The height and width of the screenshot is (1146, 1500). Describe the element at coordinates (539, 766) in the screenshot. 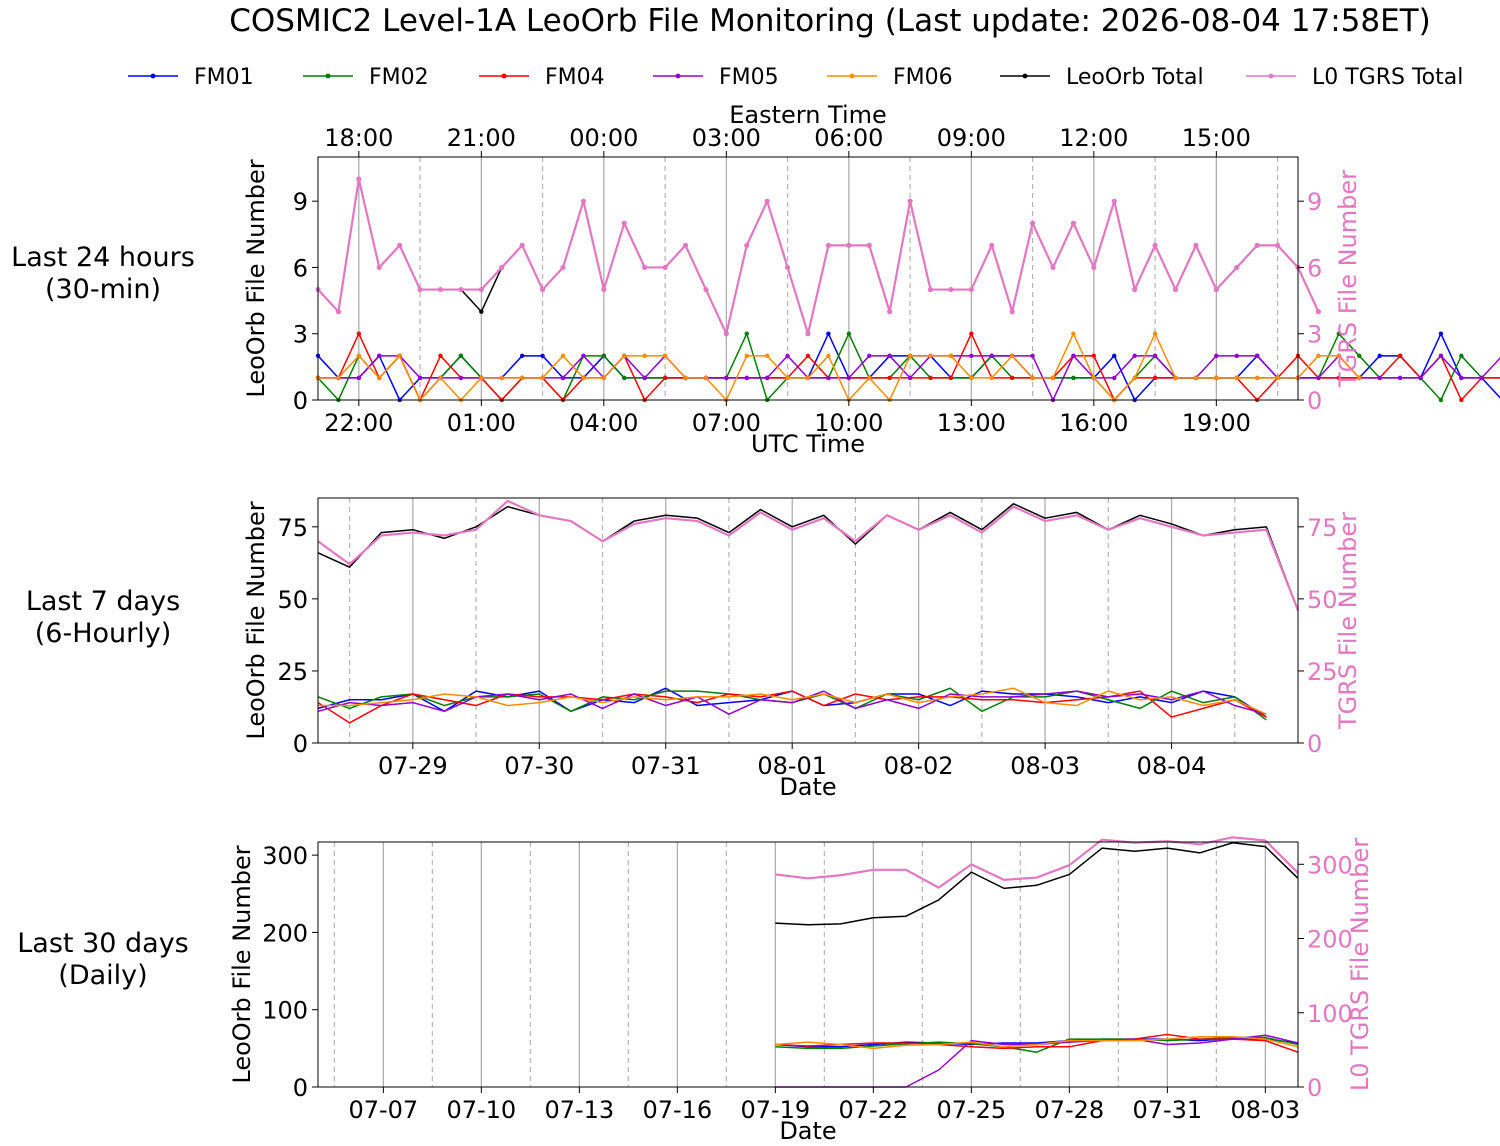

I see `x-tick-label: 07-30` at that location.